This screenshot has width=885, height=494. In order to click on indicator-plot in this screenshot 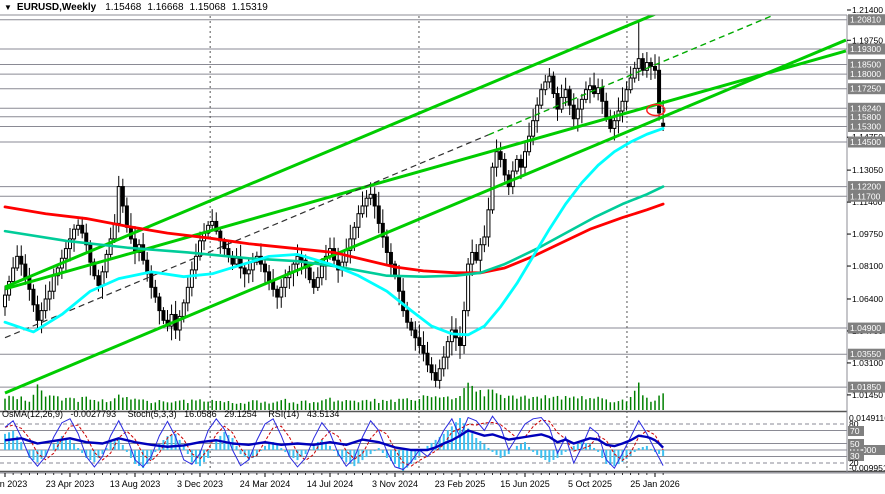, I will do `click(334, 443)`.